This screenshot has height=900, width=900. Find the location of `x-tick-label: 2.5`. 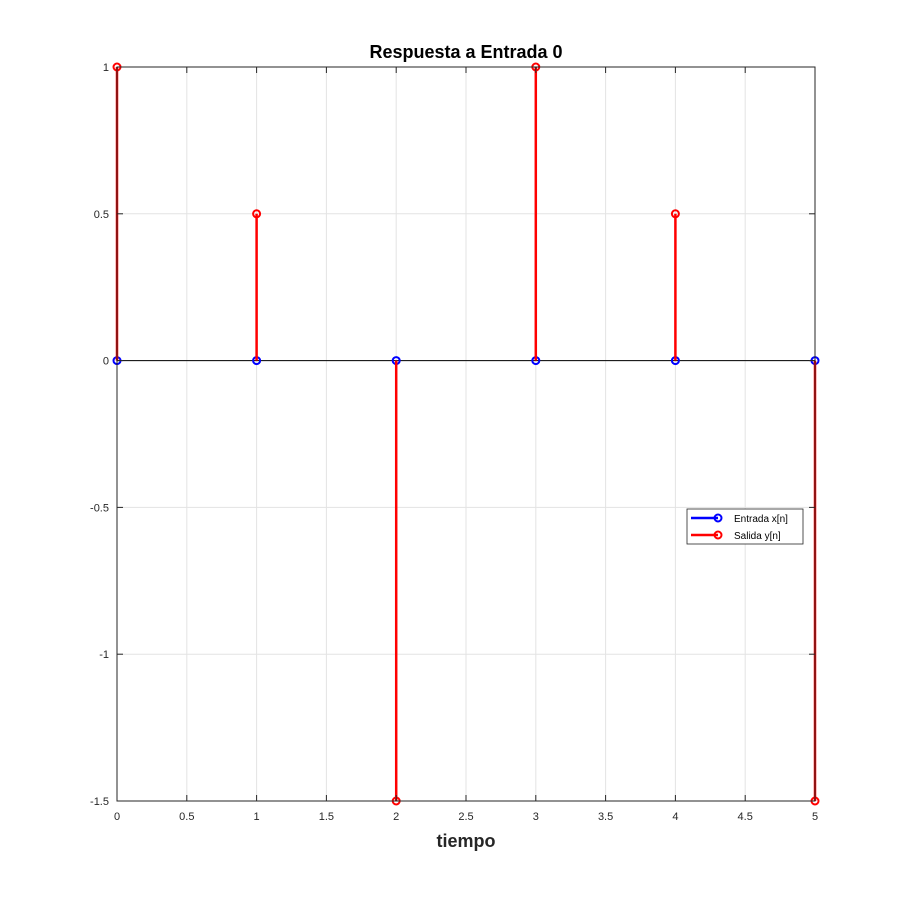

x-tick-label: 2.5 is located at coordinates (465, 817).